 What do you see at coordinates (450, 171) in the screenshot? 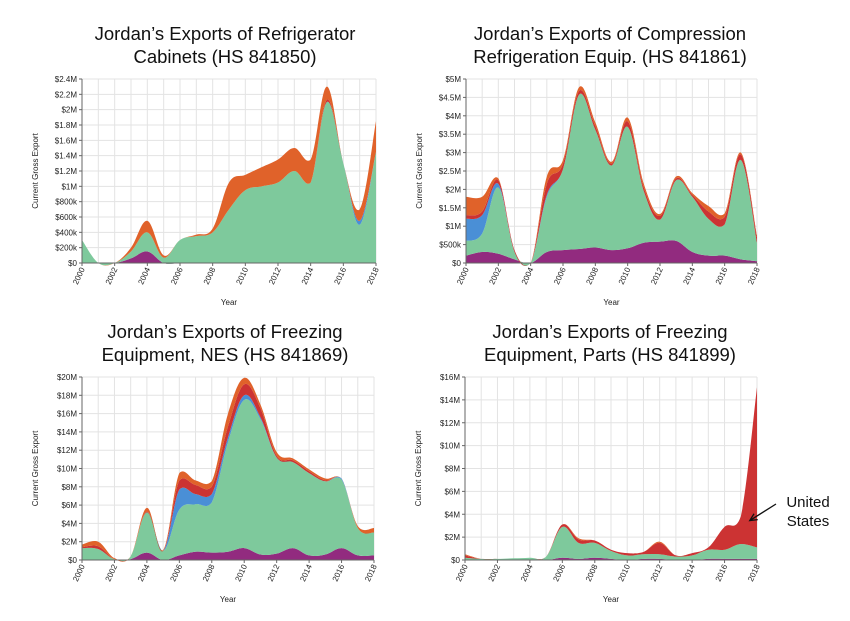
I see `y-tick-label: $2.5M` at bounding box center [450, 171].